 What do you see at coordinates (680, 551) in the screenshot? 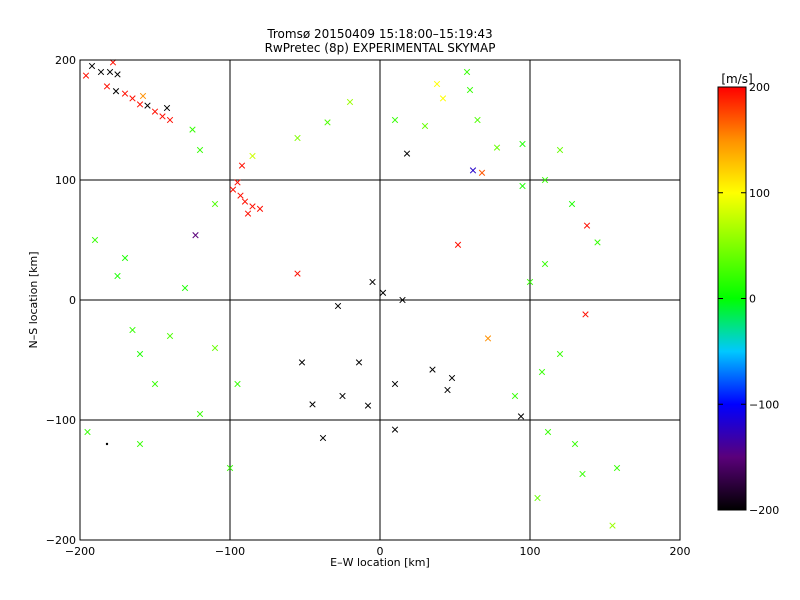
I see `x-tick-label: 200` at bounding box center [680, 551].